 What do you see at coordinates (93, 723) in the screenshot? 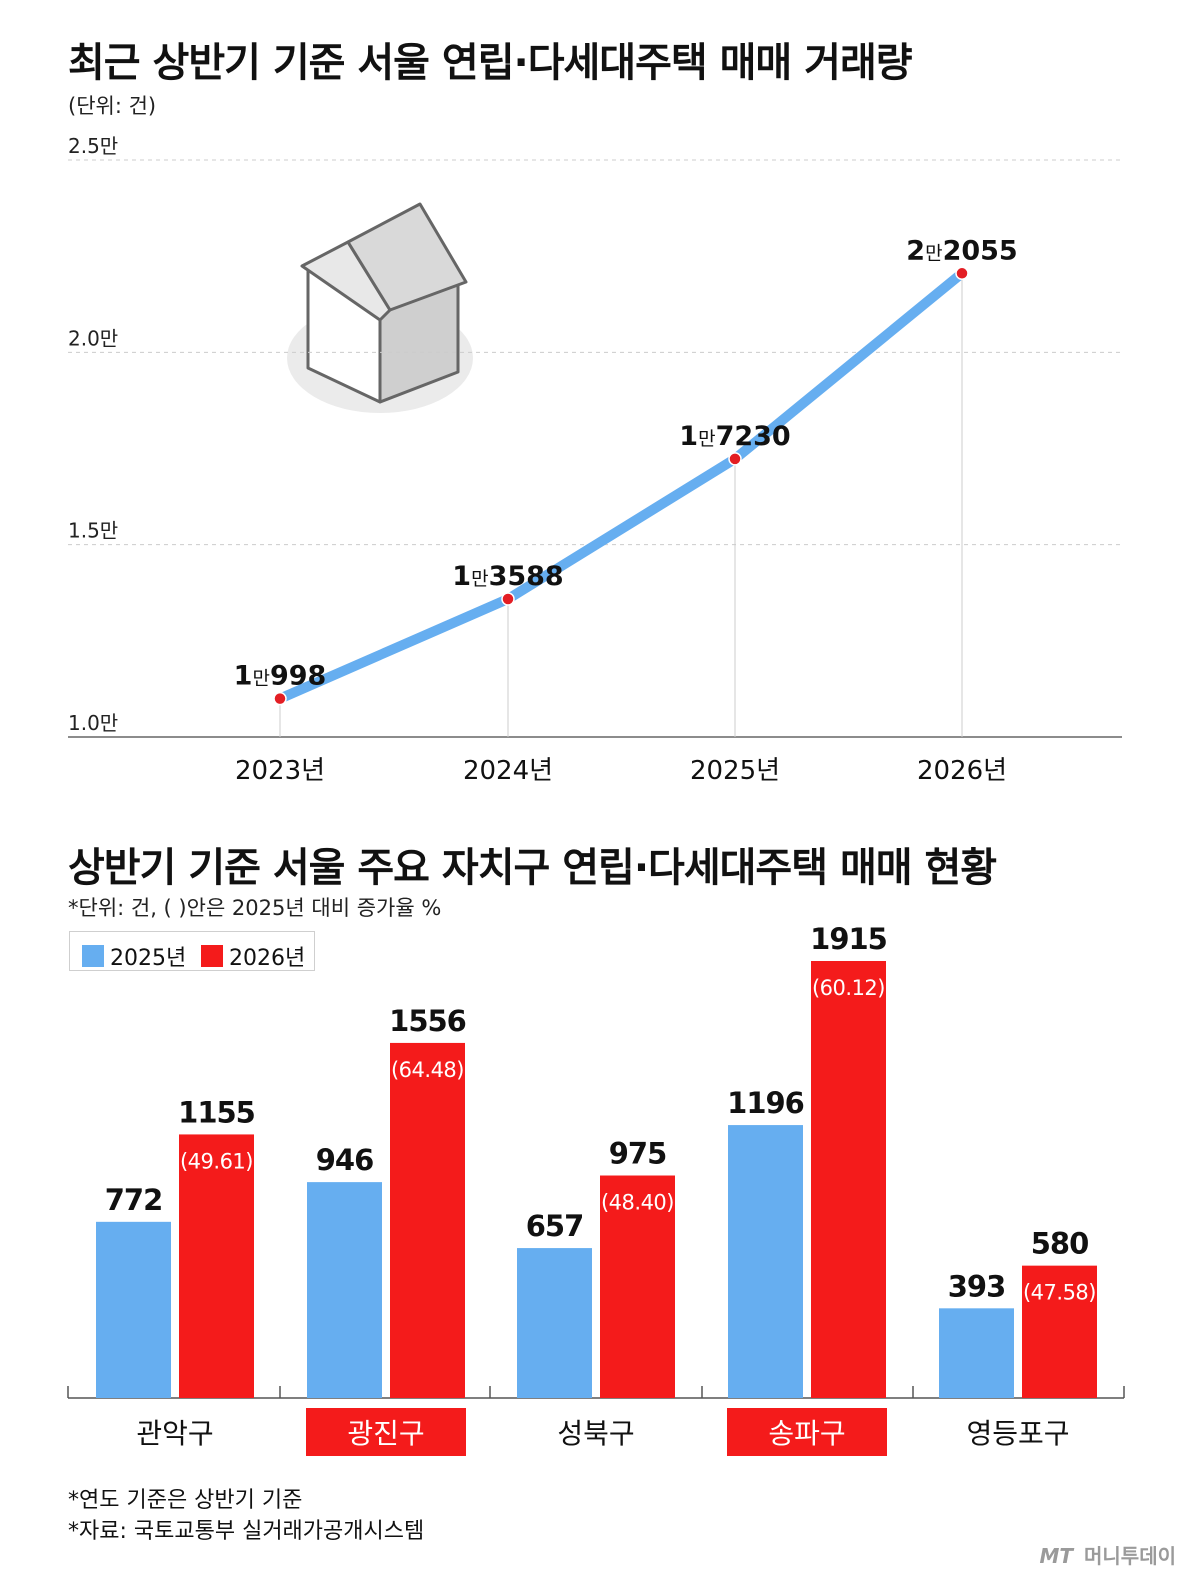
I see `y-tick-label: 1.0만` at bounding box center [93, 723].